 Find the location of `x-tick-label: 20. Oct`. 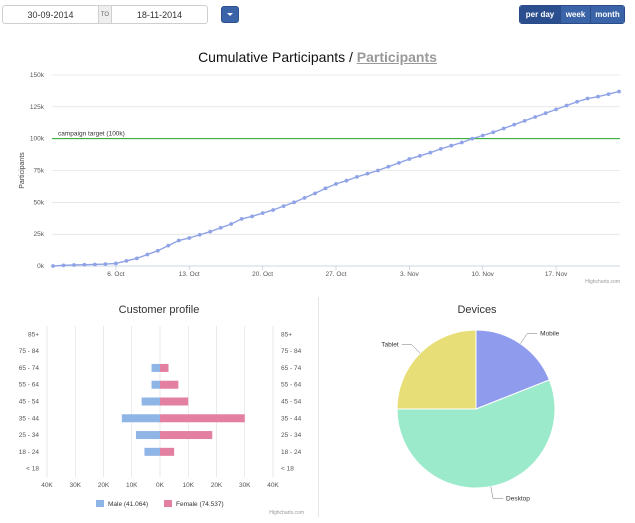

x-tick-label: 20. Oct is located at coordinates (262, 274).